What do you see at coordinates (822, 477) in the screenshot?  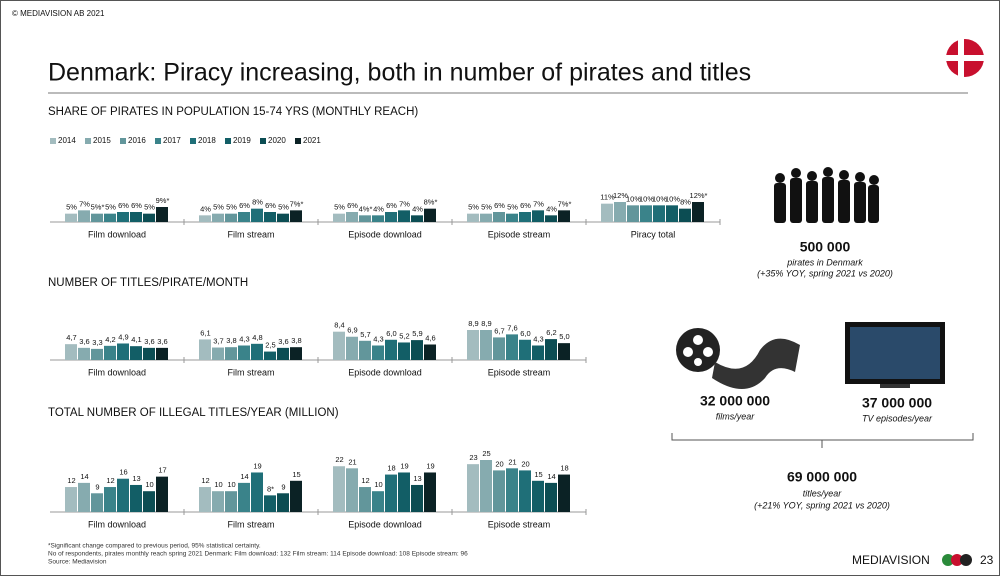 I see `titles-count: 69 000 000` at bounding box center [822, 477].